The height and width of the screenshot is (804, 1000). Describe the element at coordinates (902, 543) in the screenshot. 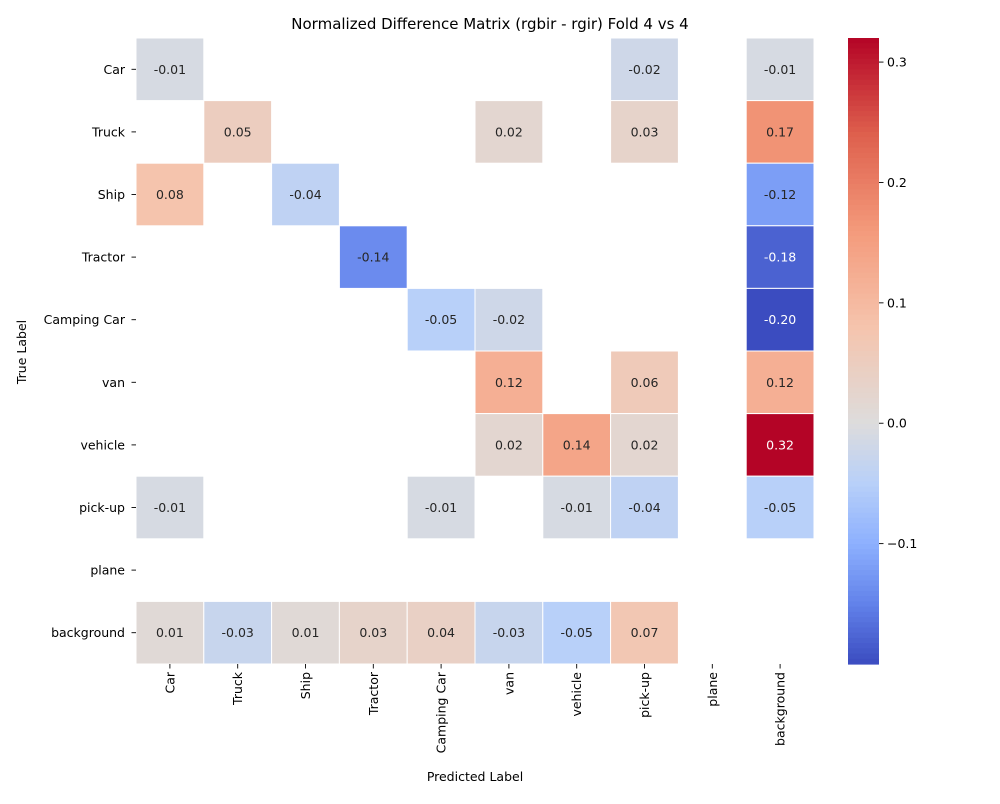

I see `colorbar-tick-label: −0.1` at that location.